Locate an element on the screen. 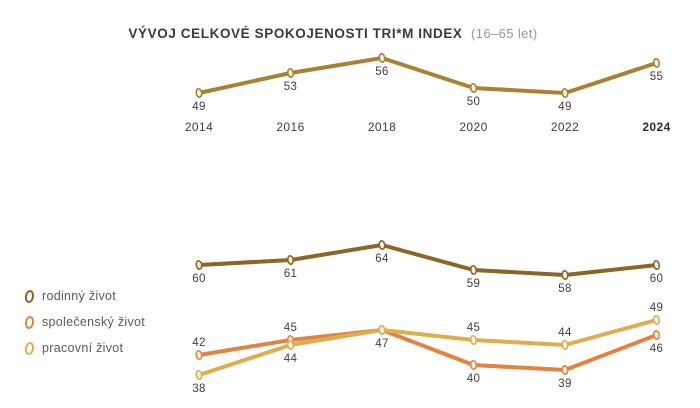 This screenshot has width=700, height=408. data-point-label-rodinny-zivot: 59 is located at coordinates (473, 284).